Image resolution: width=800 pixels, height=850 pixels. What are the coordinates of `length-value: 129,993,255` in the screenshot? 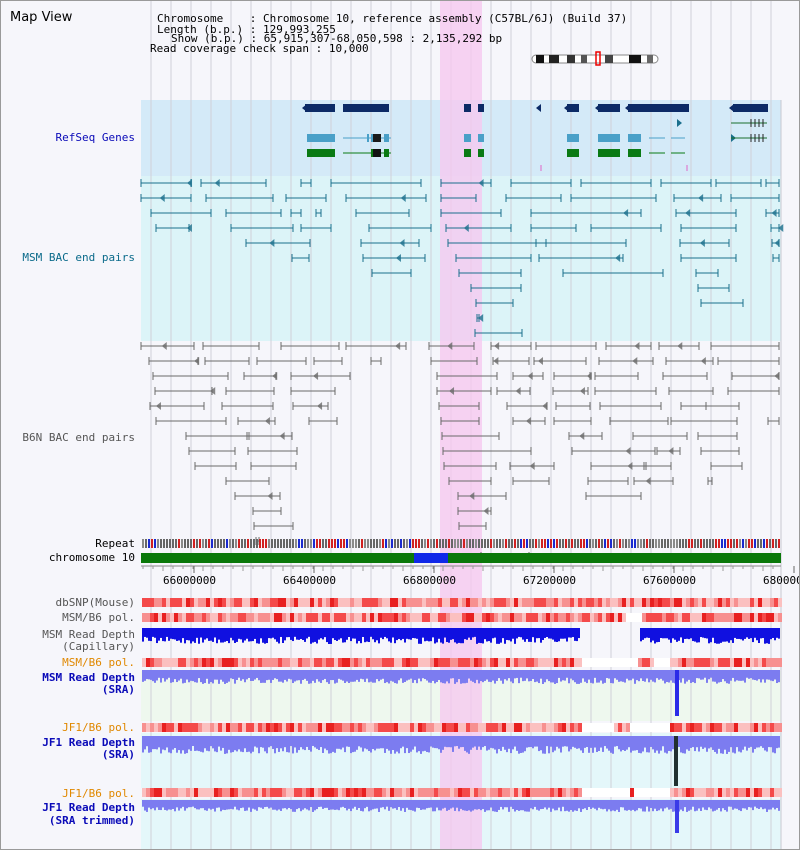 It's located at (299, 29).